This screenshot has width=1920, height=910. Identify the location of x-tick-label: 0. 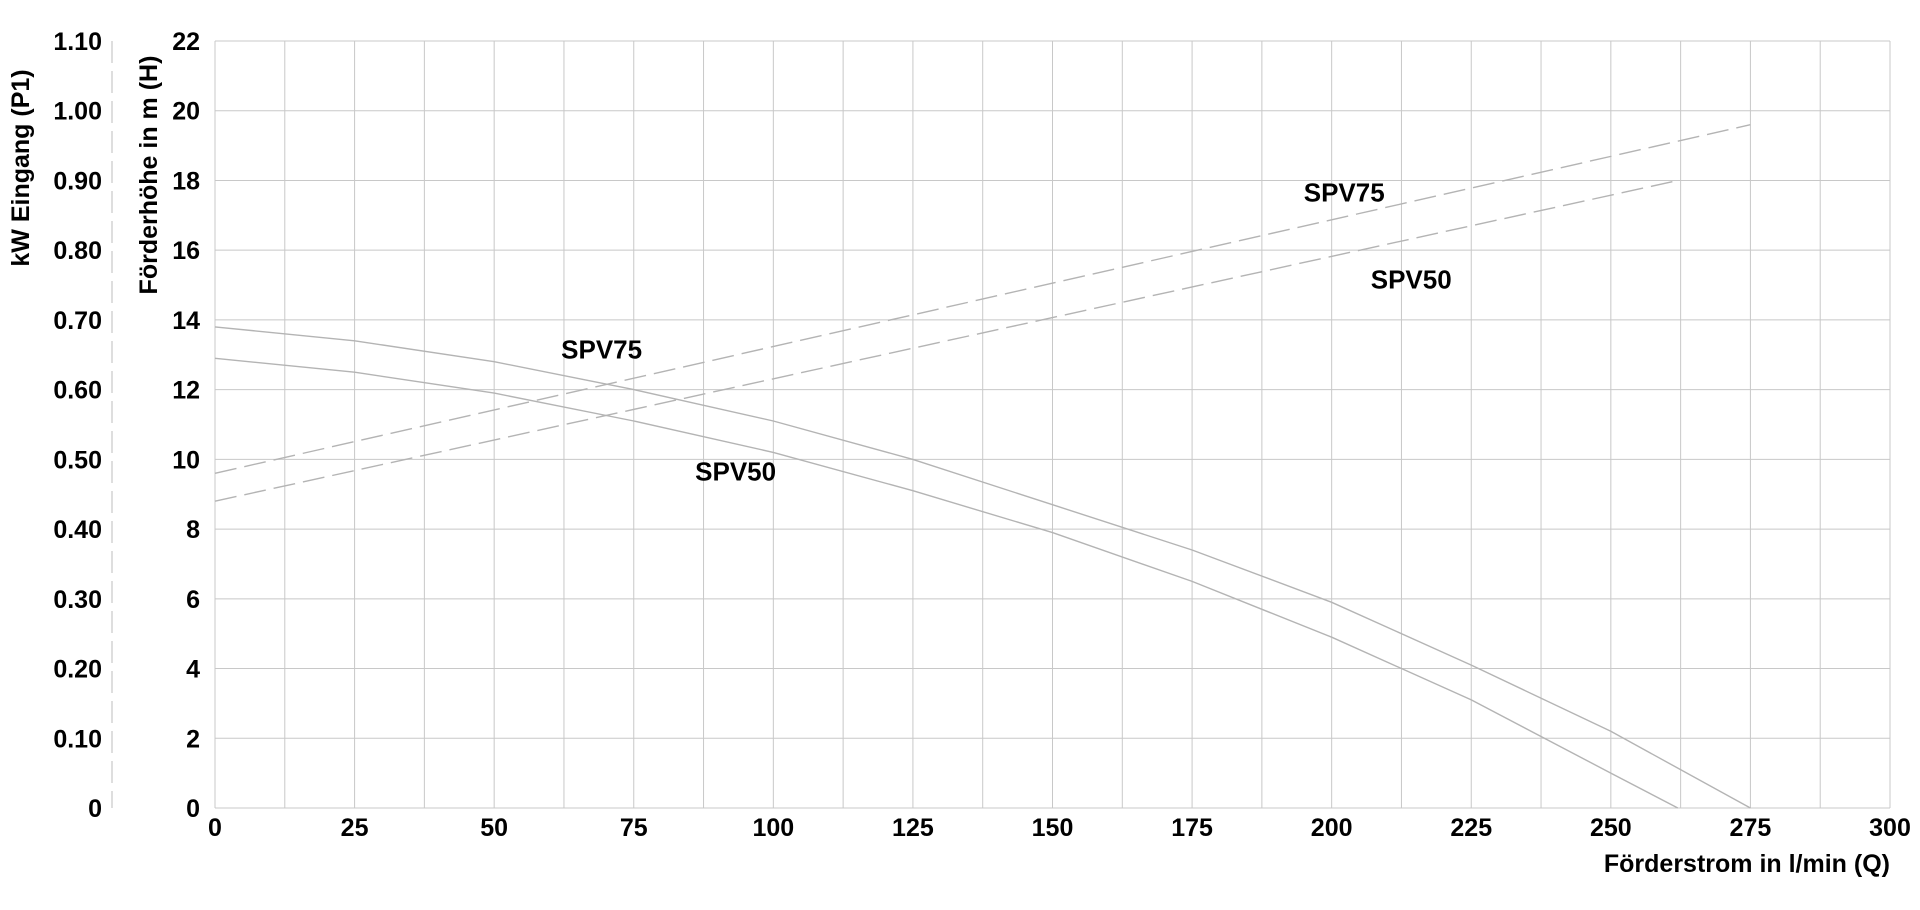
(215, 828).